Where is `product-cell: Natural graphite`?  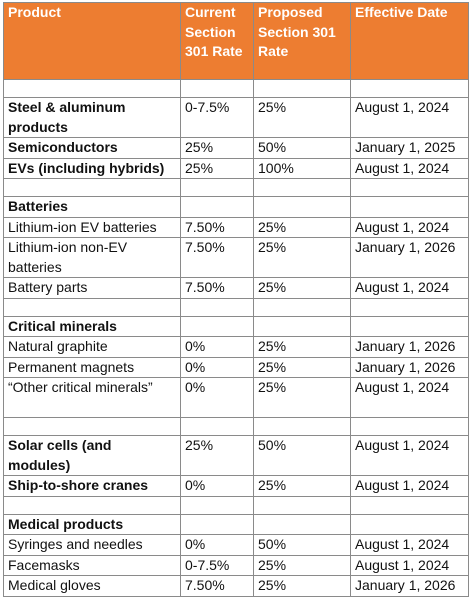 product-cell: Natural graphite is located at coordinates (92, 347).